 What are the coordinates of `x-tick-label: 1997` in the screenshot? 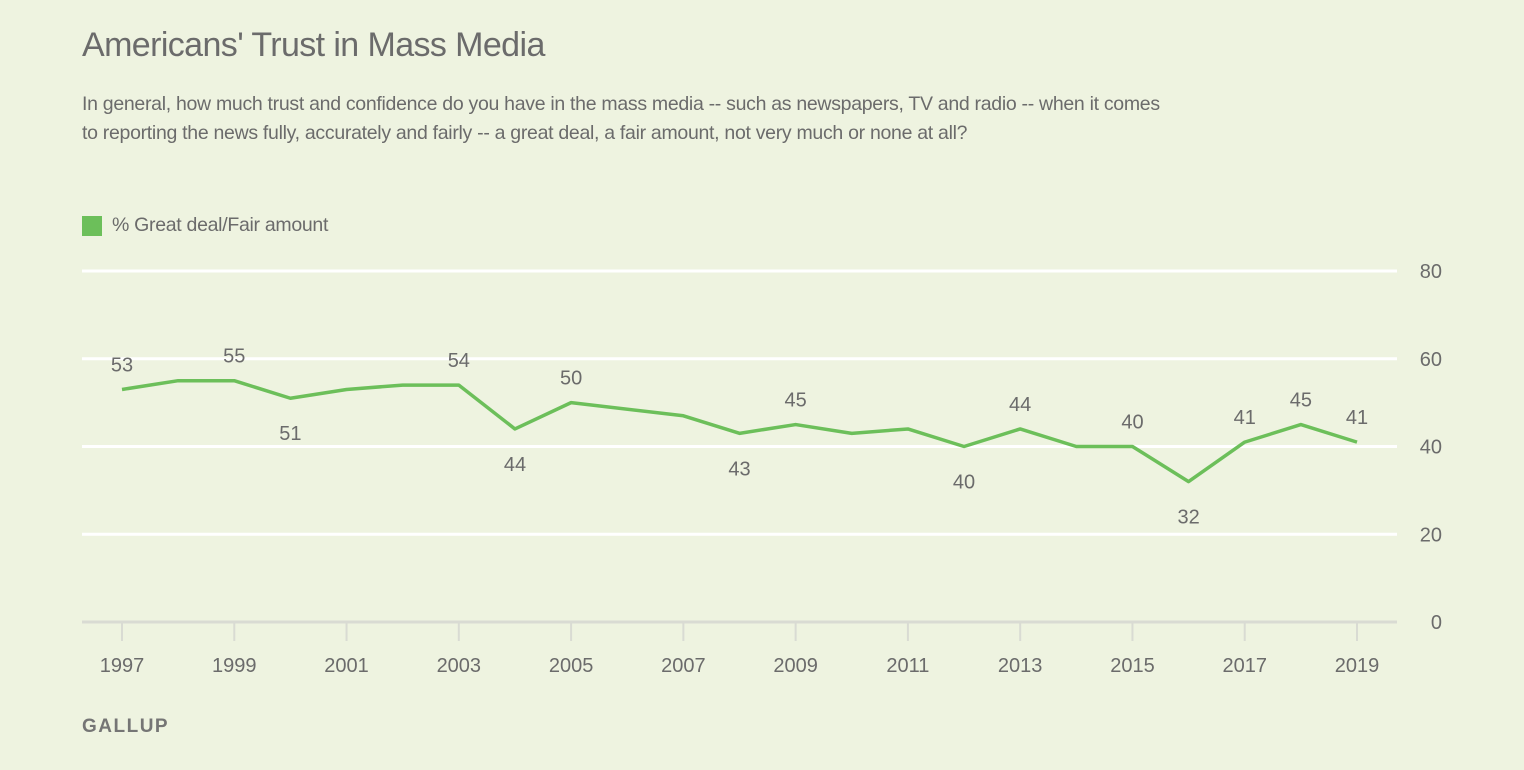 It's located at (122, 666).